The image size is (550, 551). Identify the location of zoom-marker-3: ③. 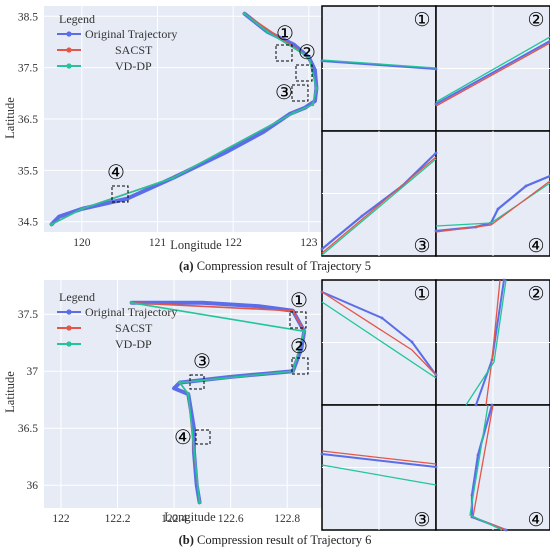
(202, 362).